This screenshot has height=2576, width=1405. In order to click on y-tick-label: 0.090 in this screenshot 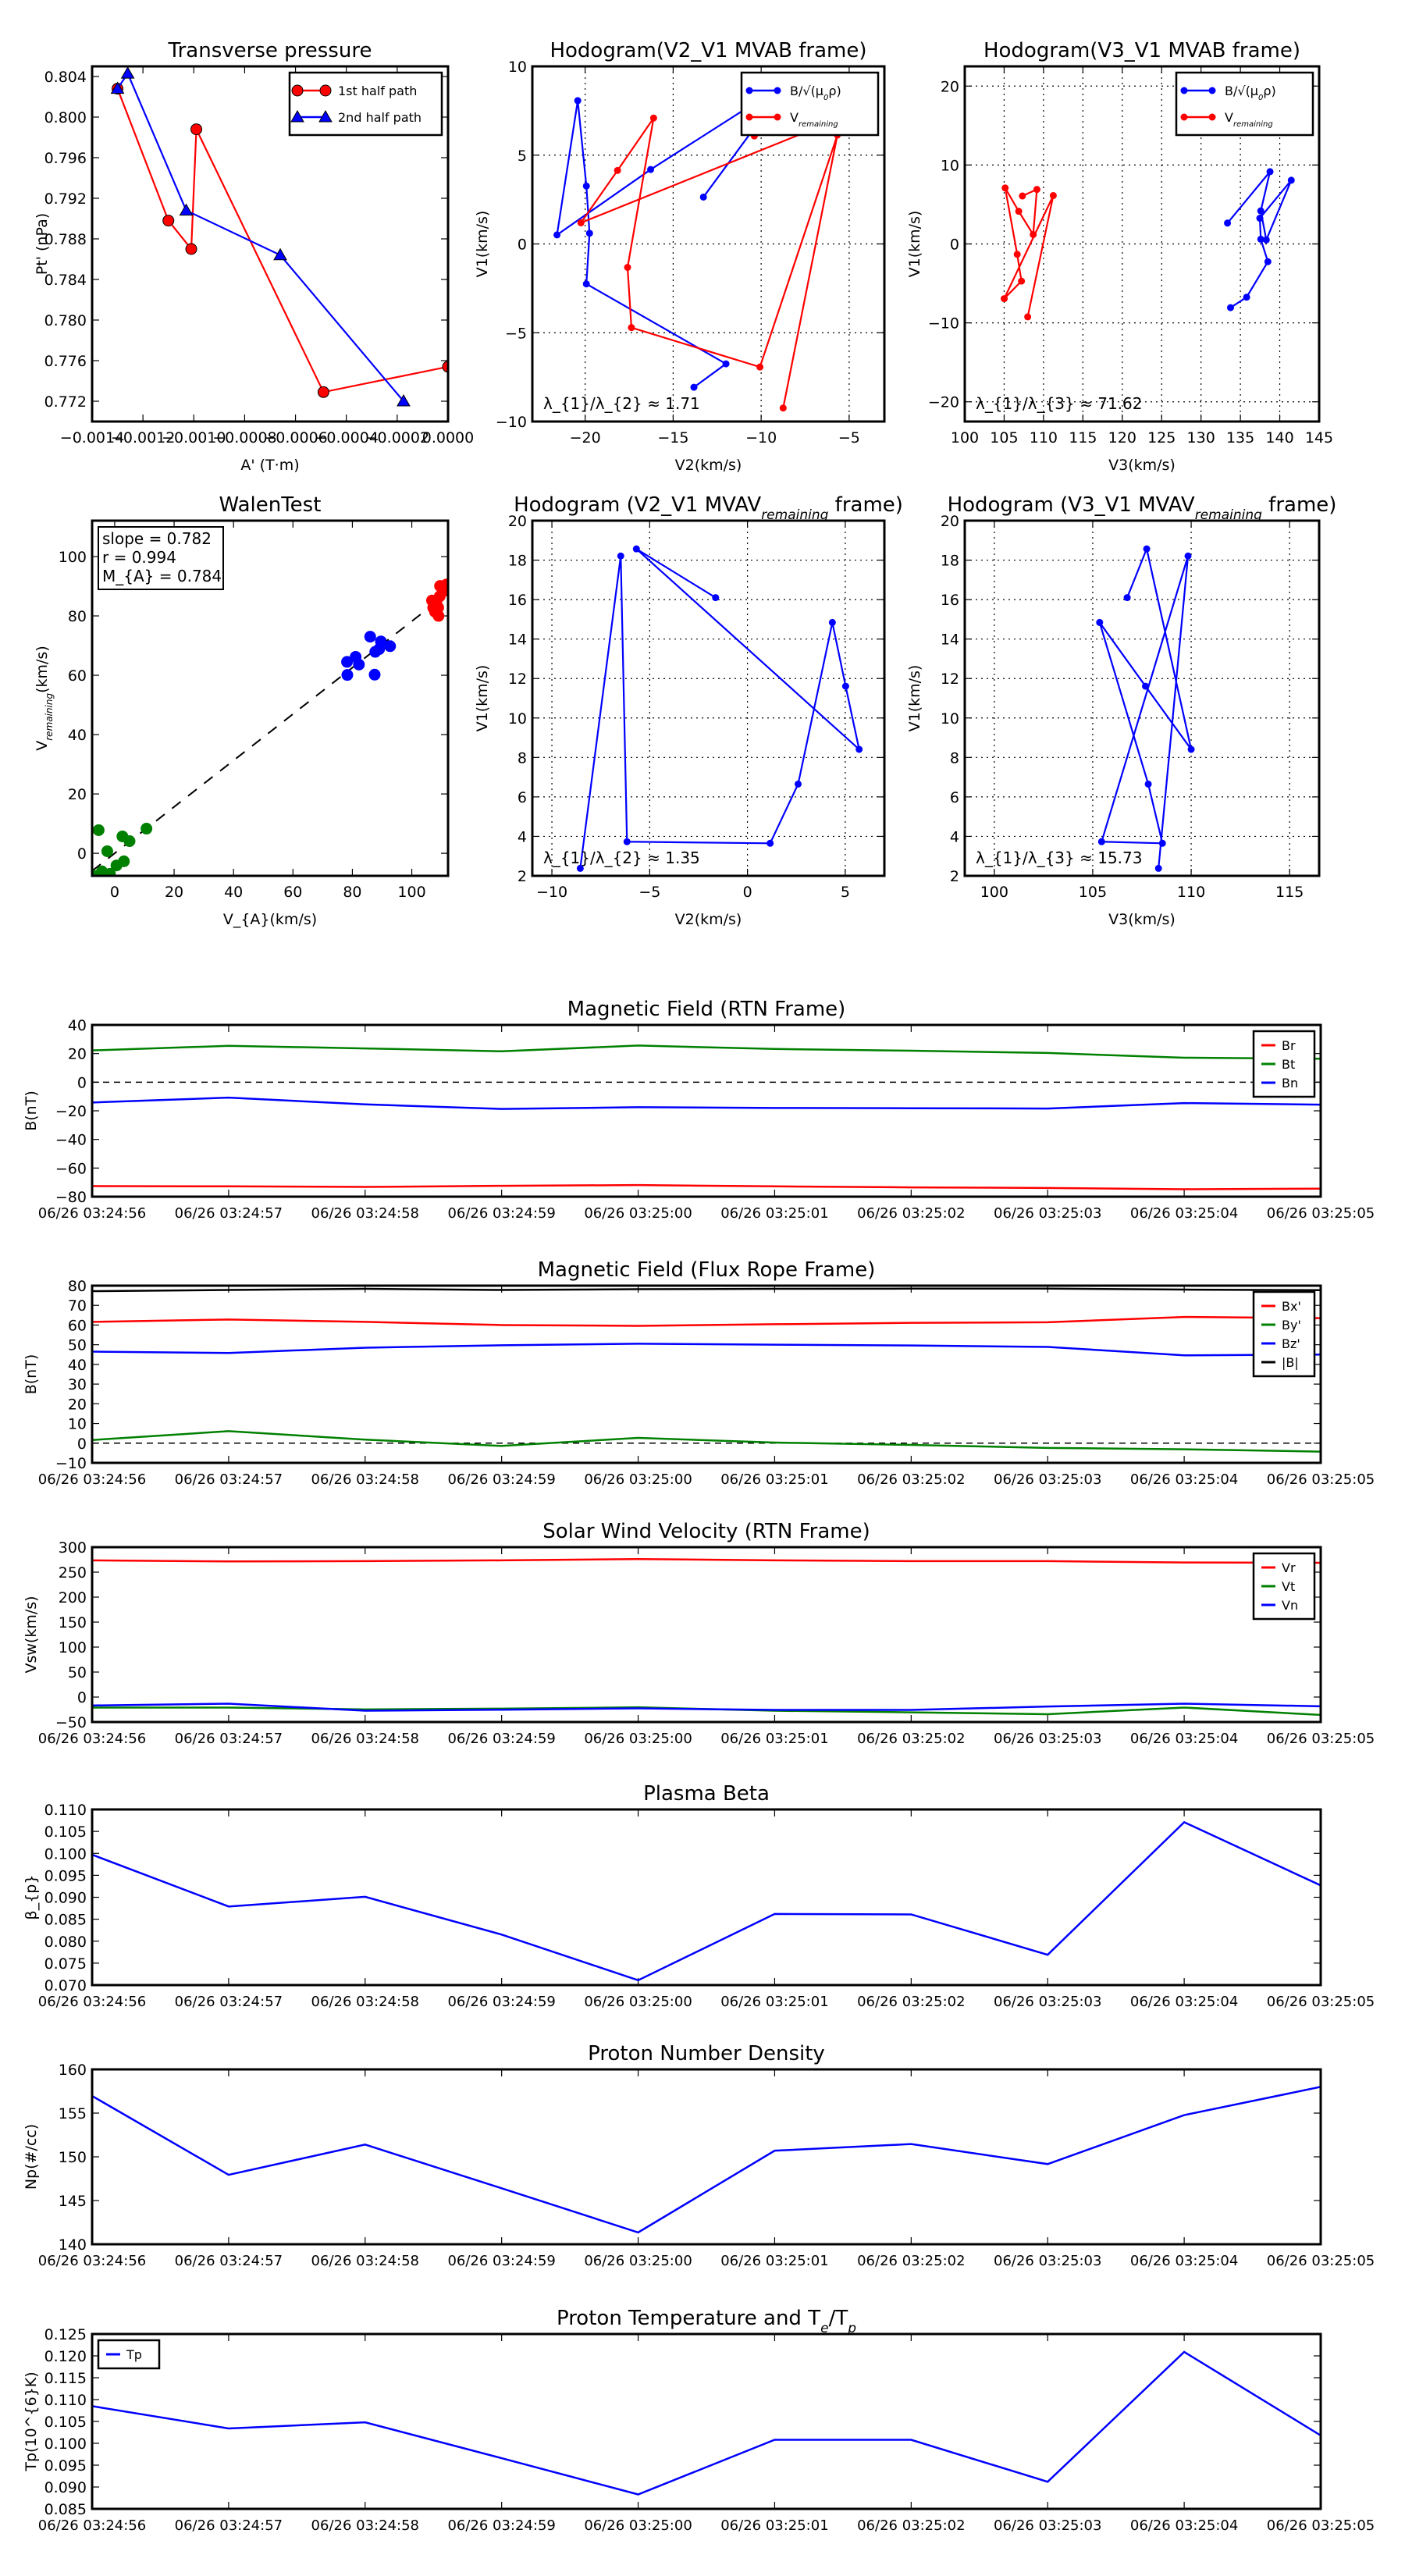, I will do `click(65, 2487)`.